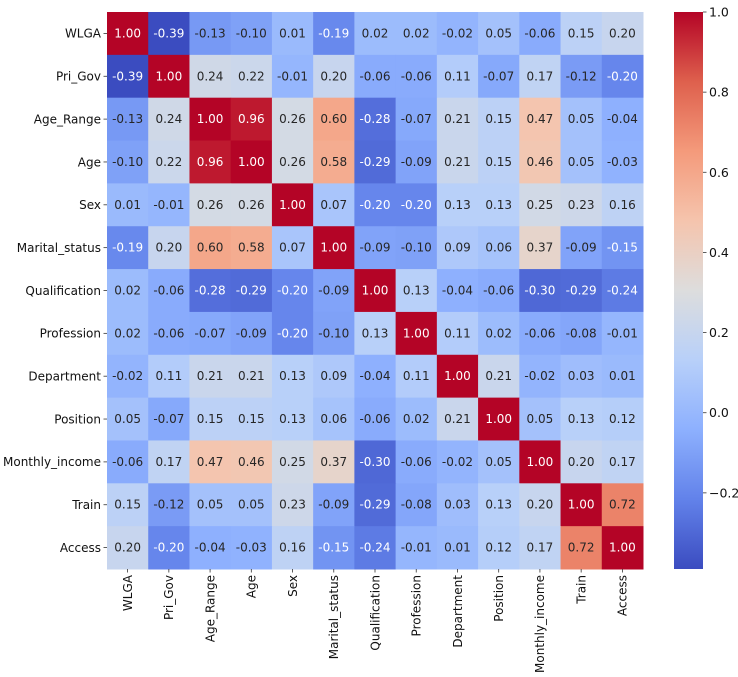  Describe the element at coordinates (64, 376) in the screenshot. I see `y-tick-label: Department` at that location.